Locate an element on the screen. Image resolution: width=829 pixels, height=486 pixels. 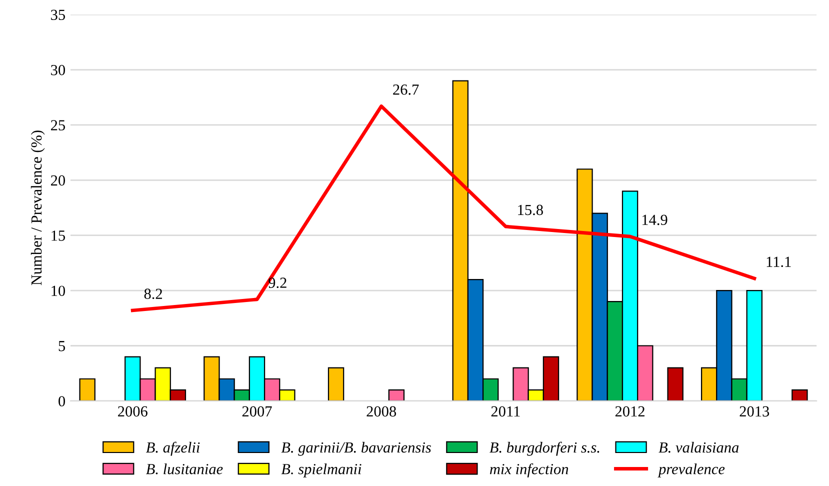
y-tick-label: 5 is located at coordinates (62, 346).